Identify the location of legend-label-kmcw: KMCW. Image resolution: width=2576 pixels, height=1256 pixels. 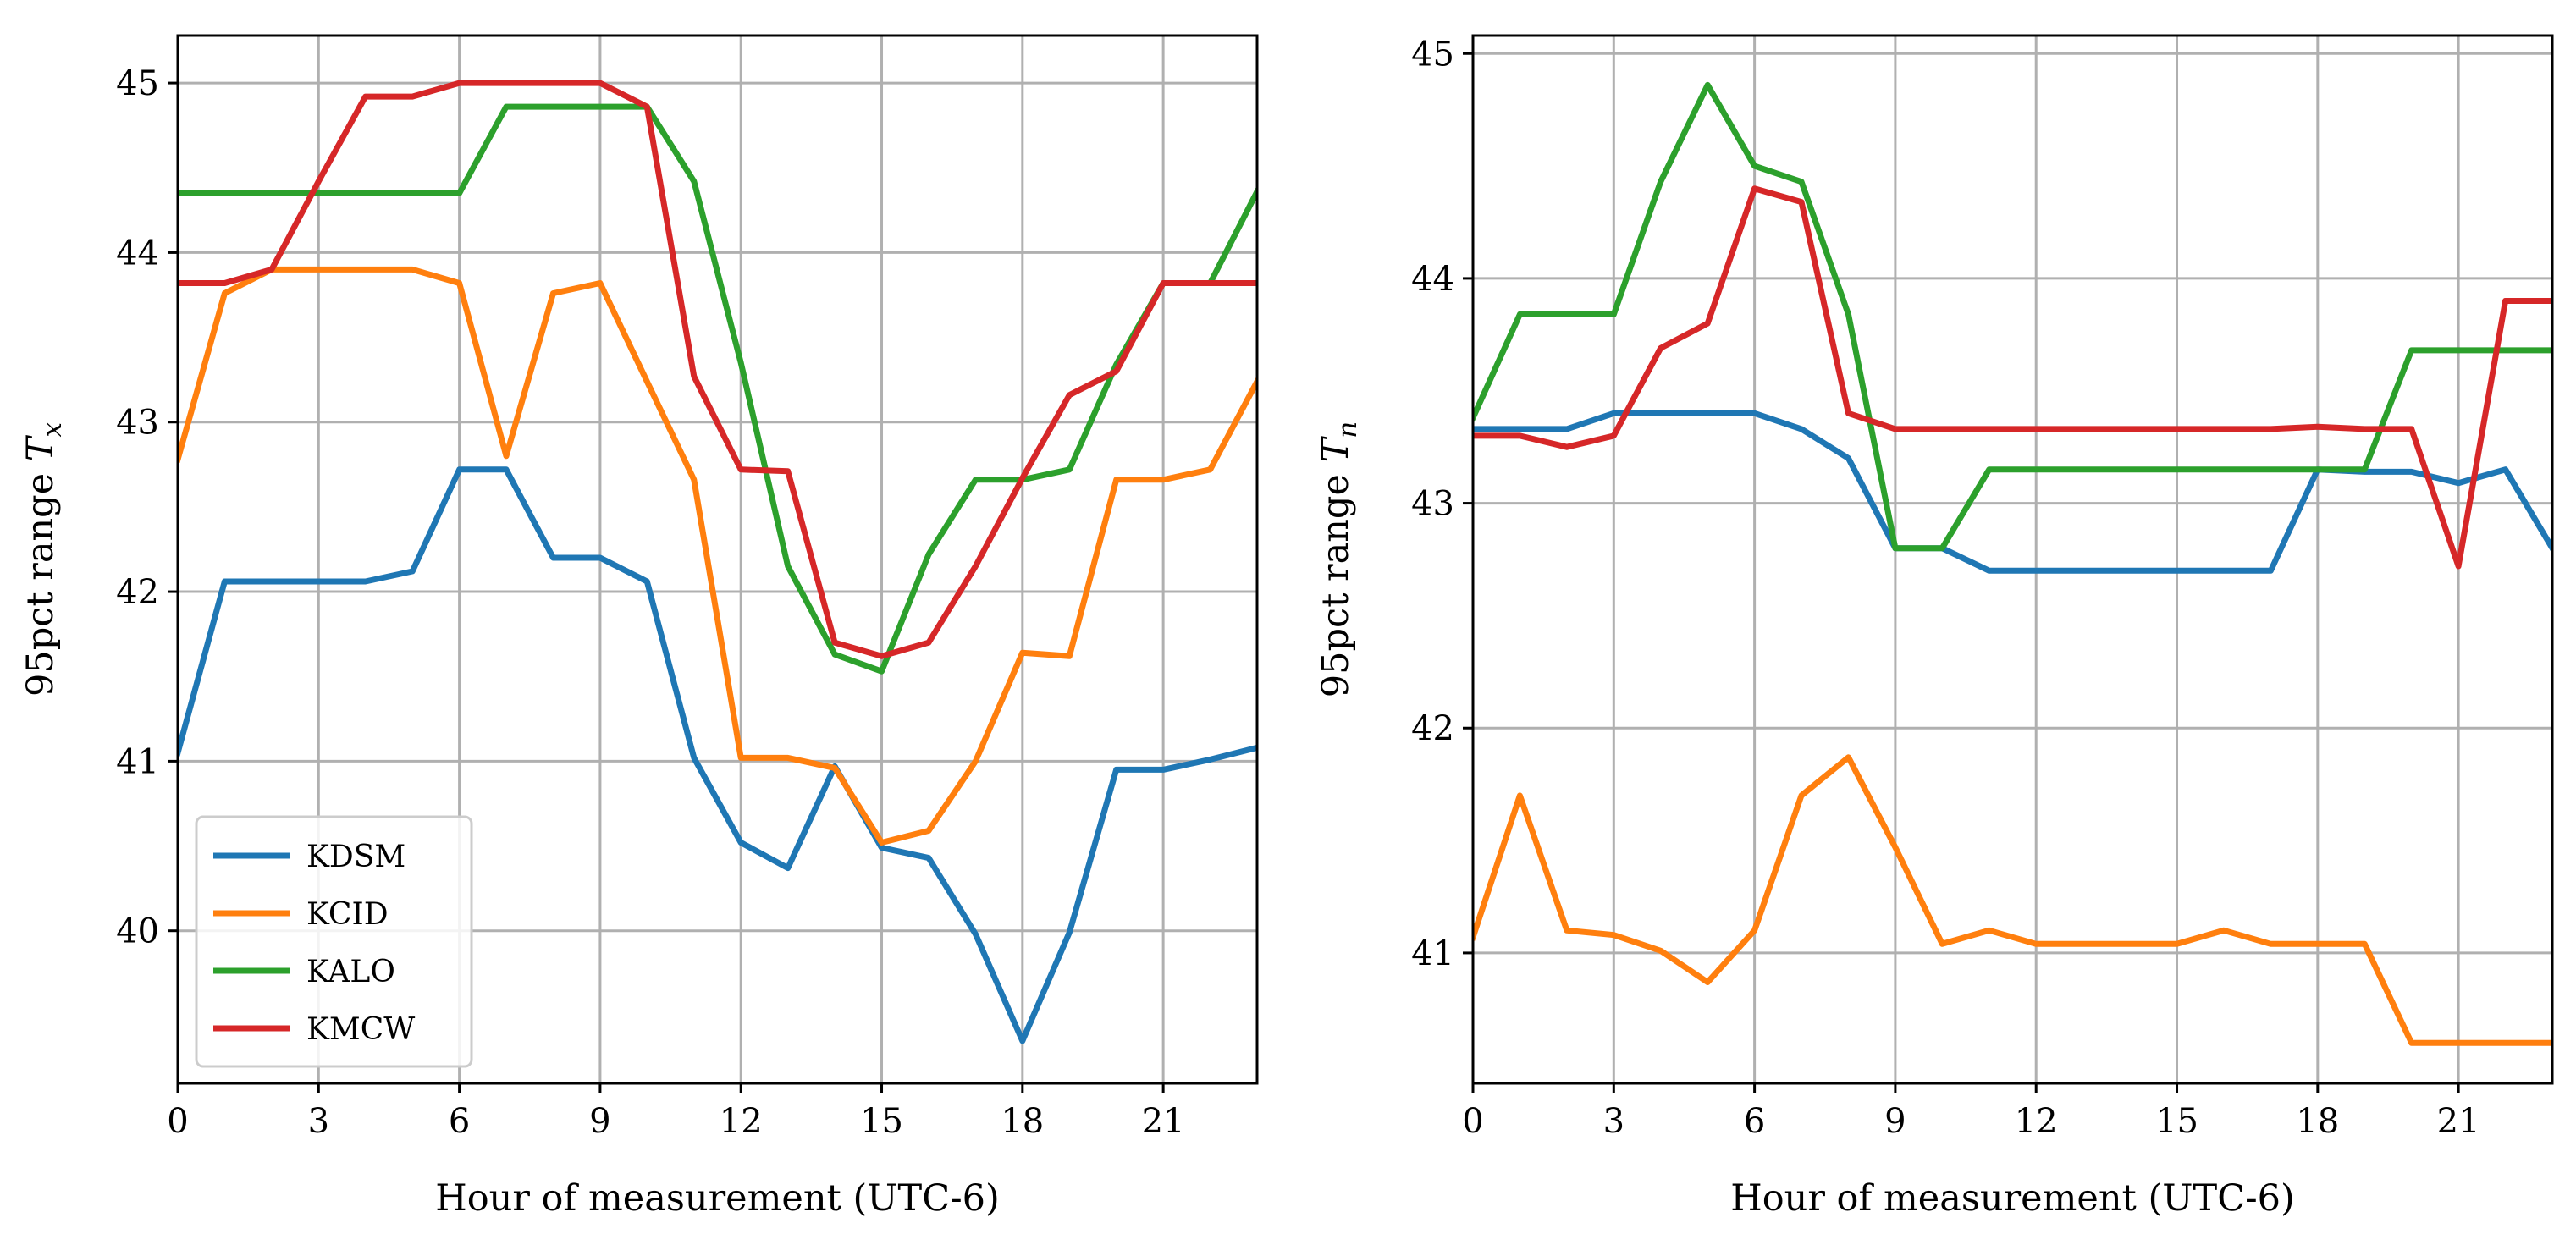
(361, 1029).